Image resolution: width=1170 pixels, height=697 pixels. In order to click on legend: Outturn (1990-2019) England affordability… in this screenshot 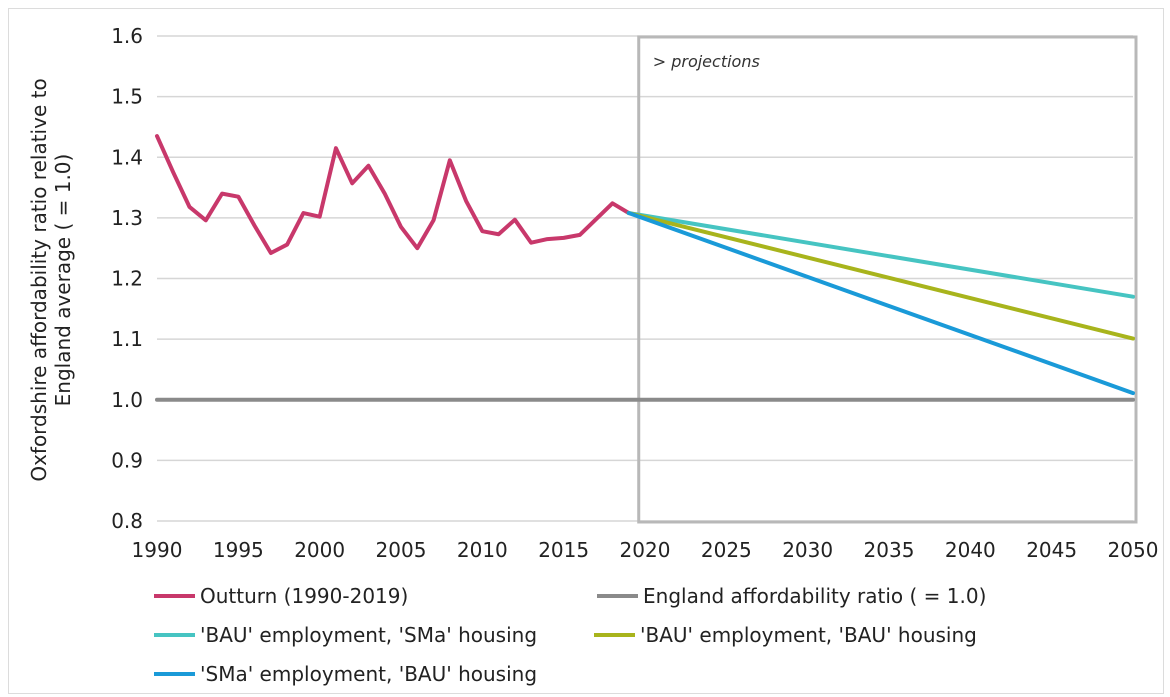, I will do `click(570, 635)`.